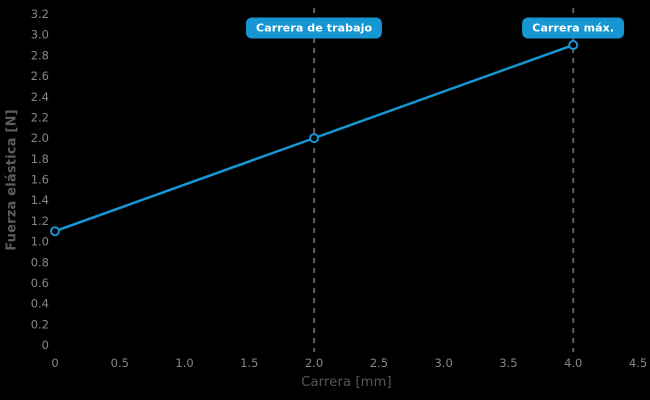 Image resolution: width=650 pixels, height=400 pixels. I want to click on x-tick-label: 2.0, so click(314, 363).